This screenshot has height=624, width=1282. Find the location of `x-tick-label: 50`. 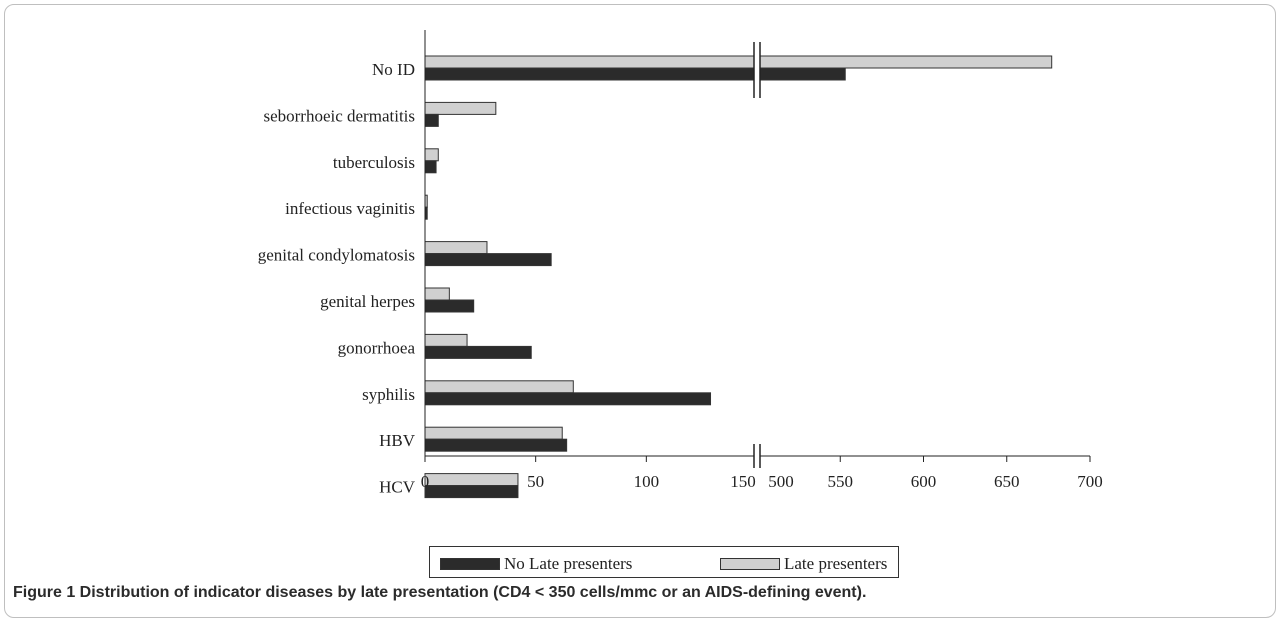

x-tick-label: 50 is located at coordinates (535, 481).